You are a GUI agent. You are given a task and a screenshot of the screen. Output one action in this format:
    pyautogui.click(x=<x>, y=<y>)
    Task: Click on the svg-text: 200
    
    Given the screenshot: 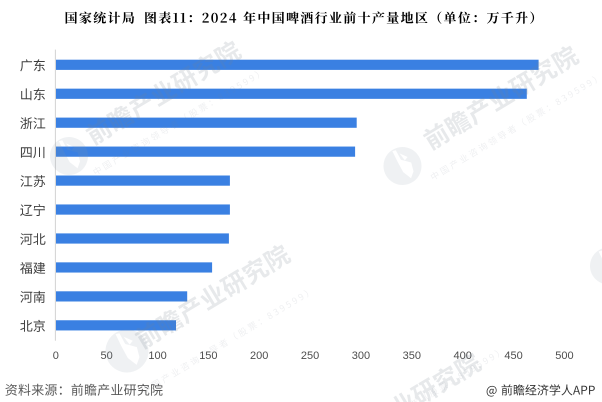 What is the action you would take?
    pyautogui.click(x=259, y=356)
    